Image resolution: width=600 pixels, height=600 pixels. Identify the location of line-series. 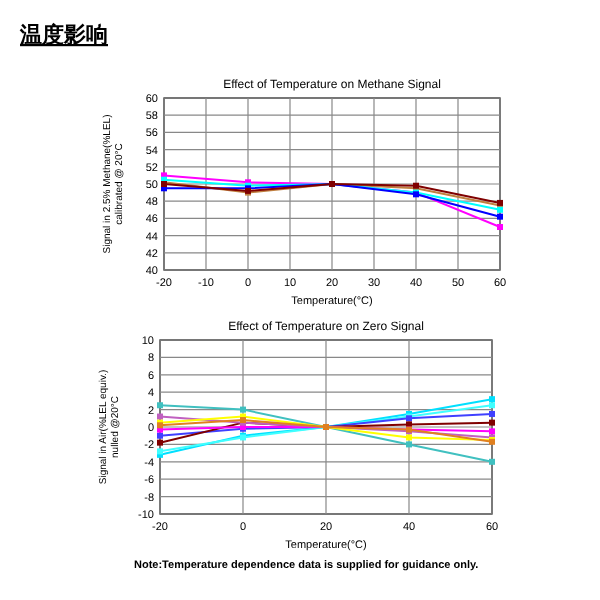
(332, 201).